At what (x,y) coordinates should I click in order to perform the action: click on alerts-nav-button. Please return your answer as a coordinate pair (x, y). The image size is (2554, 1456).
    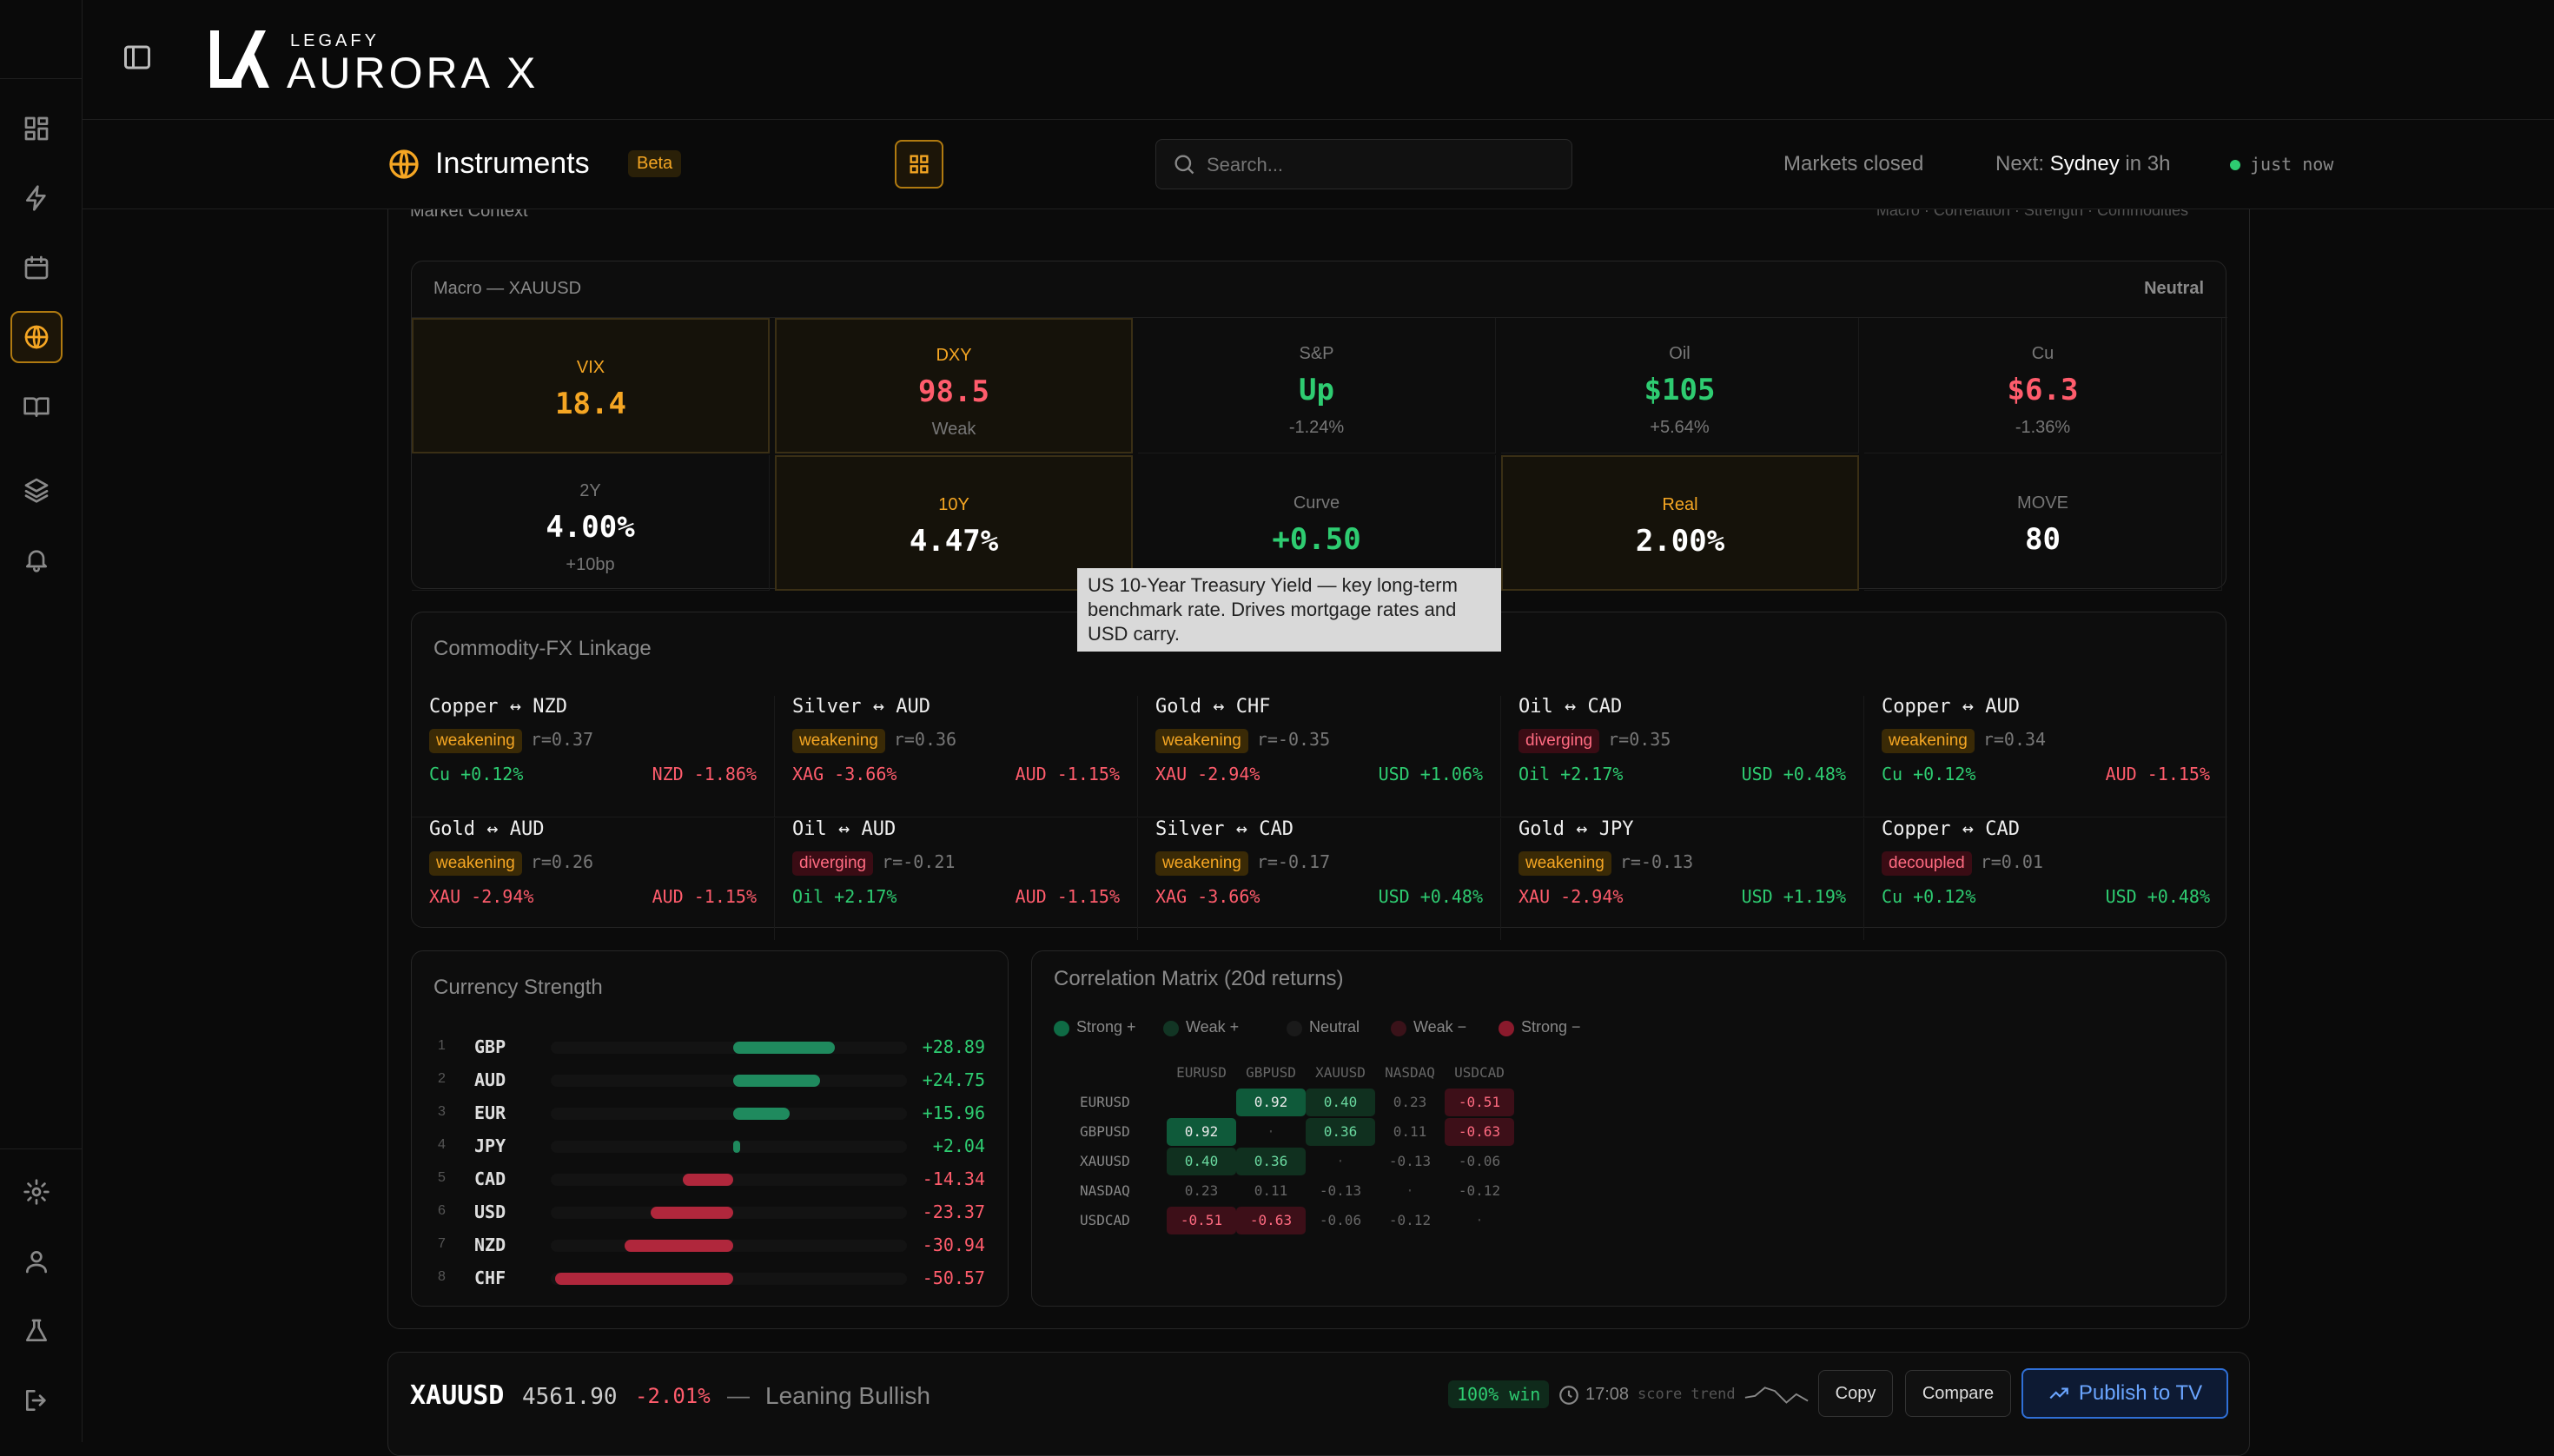
    Looking at the image, I should click on (36, 559).